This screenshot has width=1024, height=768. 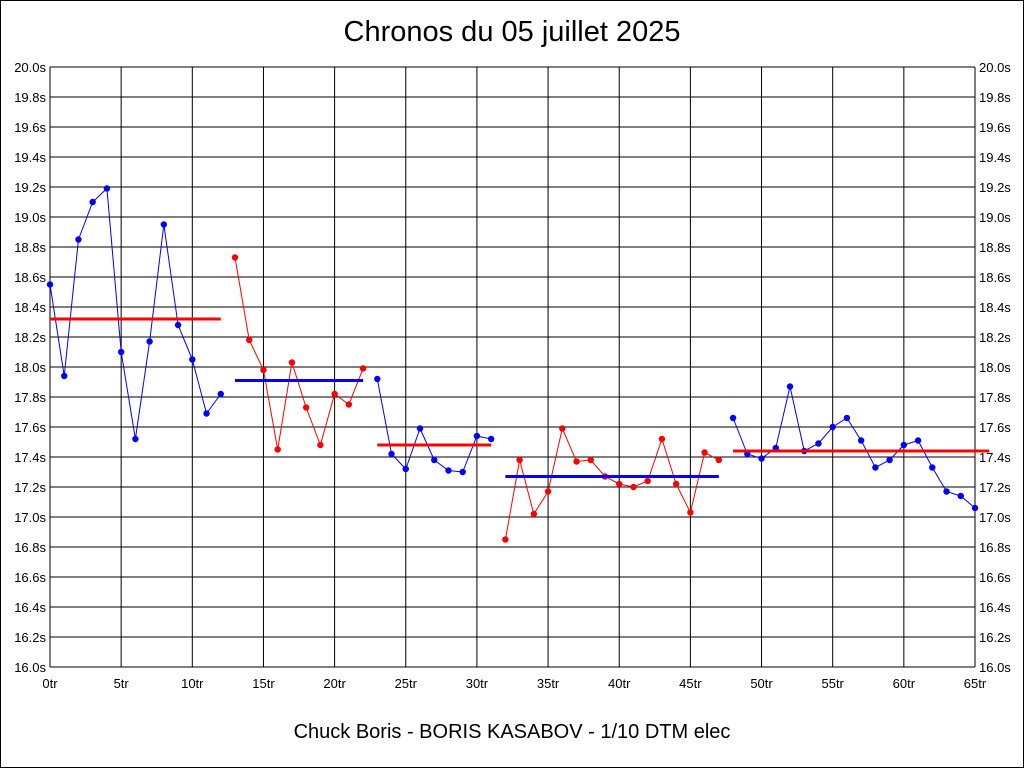 I want to click on y-tick-label-right: 17.8s, so click(x=995, y=397).